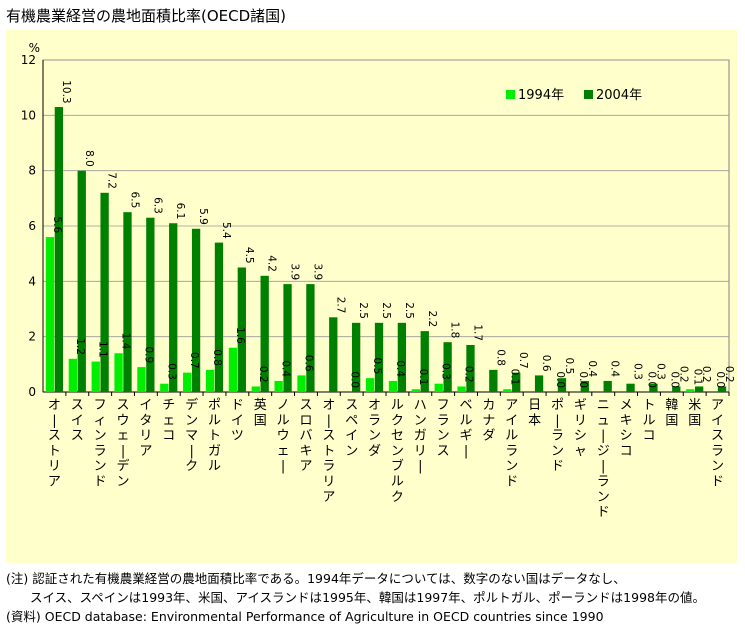 This screenshot has height=635, width=745. Describe the element at coordinates (557, 436) in the screenshot. I see `x-tick-label: ポ|ランド` at that location.